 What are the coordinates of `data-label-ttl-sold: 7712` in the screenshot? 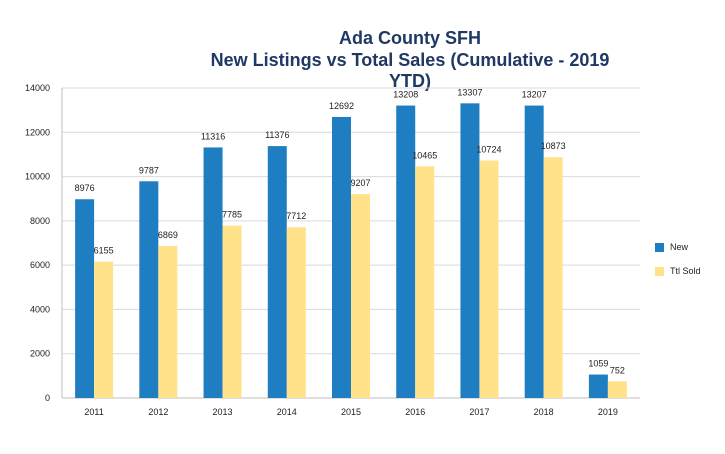 It's located at (296, 216).